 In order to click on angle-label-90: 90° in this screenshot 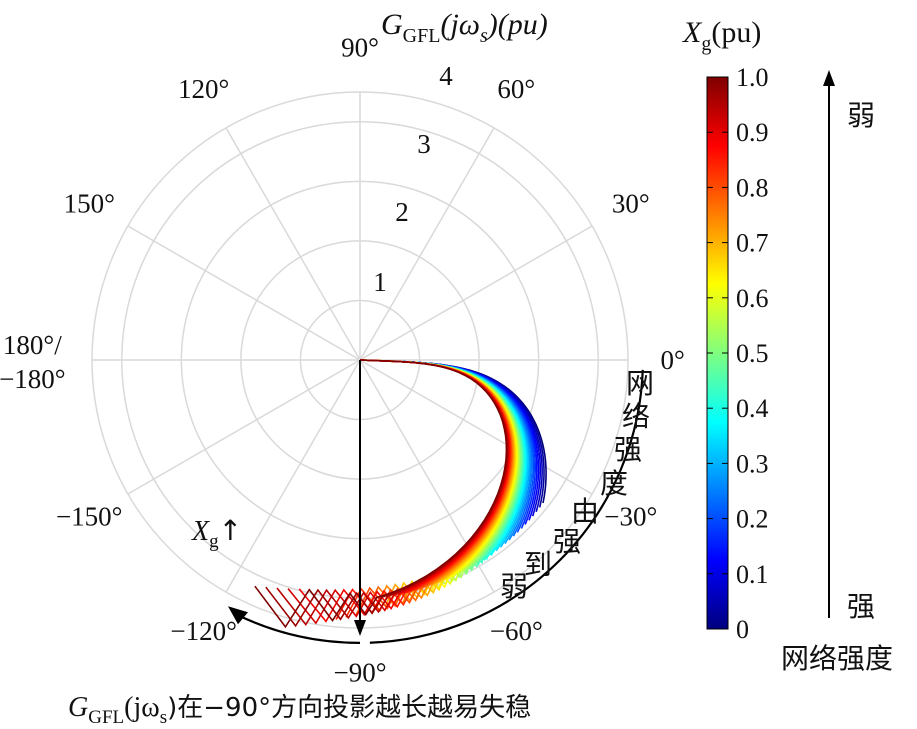, I will do `click(360, 47)`.